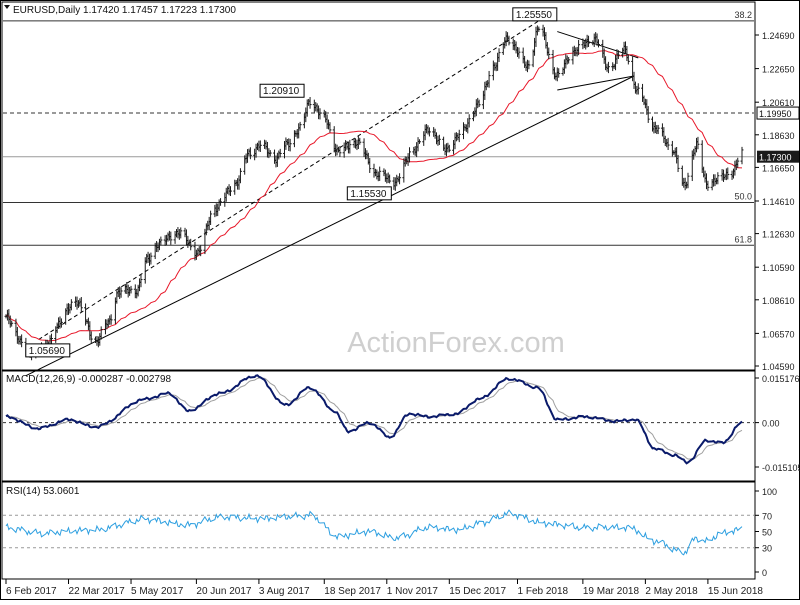 This screenshot has height=605, width=800. What do you see at coordinates (778, 301) in the screenshot?
I see `price-y-tick-label: 1.08610` at bounding box center [778, 301].